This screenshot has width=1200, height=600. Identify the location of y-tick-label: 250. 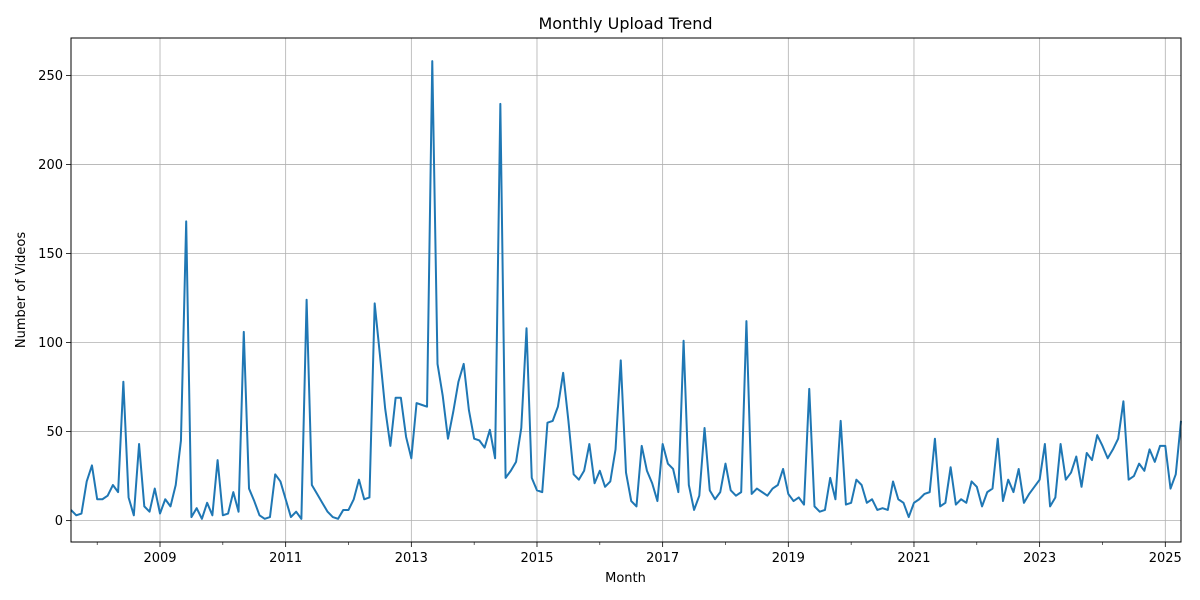
(50, 76).